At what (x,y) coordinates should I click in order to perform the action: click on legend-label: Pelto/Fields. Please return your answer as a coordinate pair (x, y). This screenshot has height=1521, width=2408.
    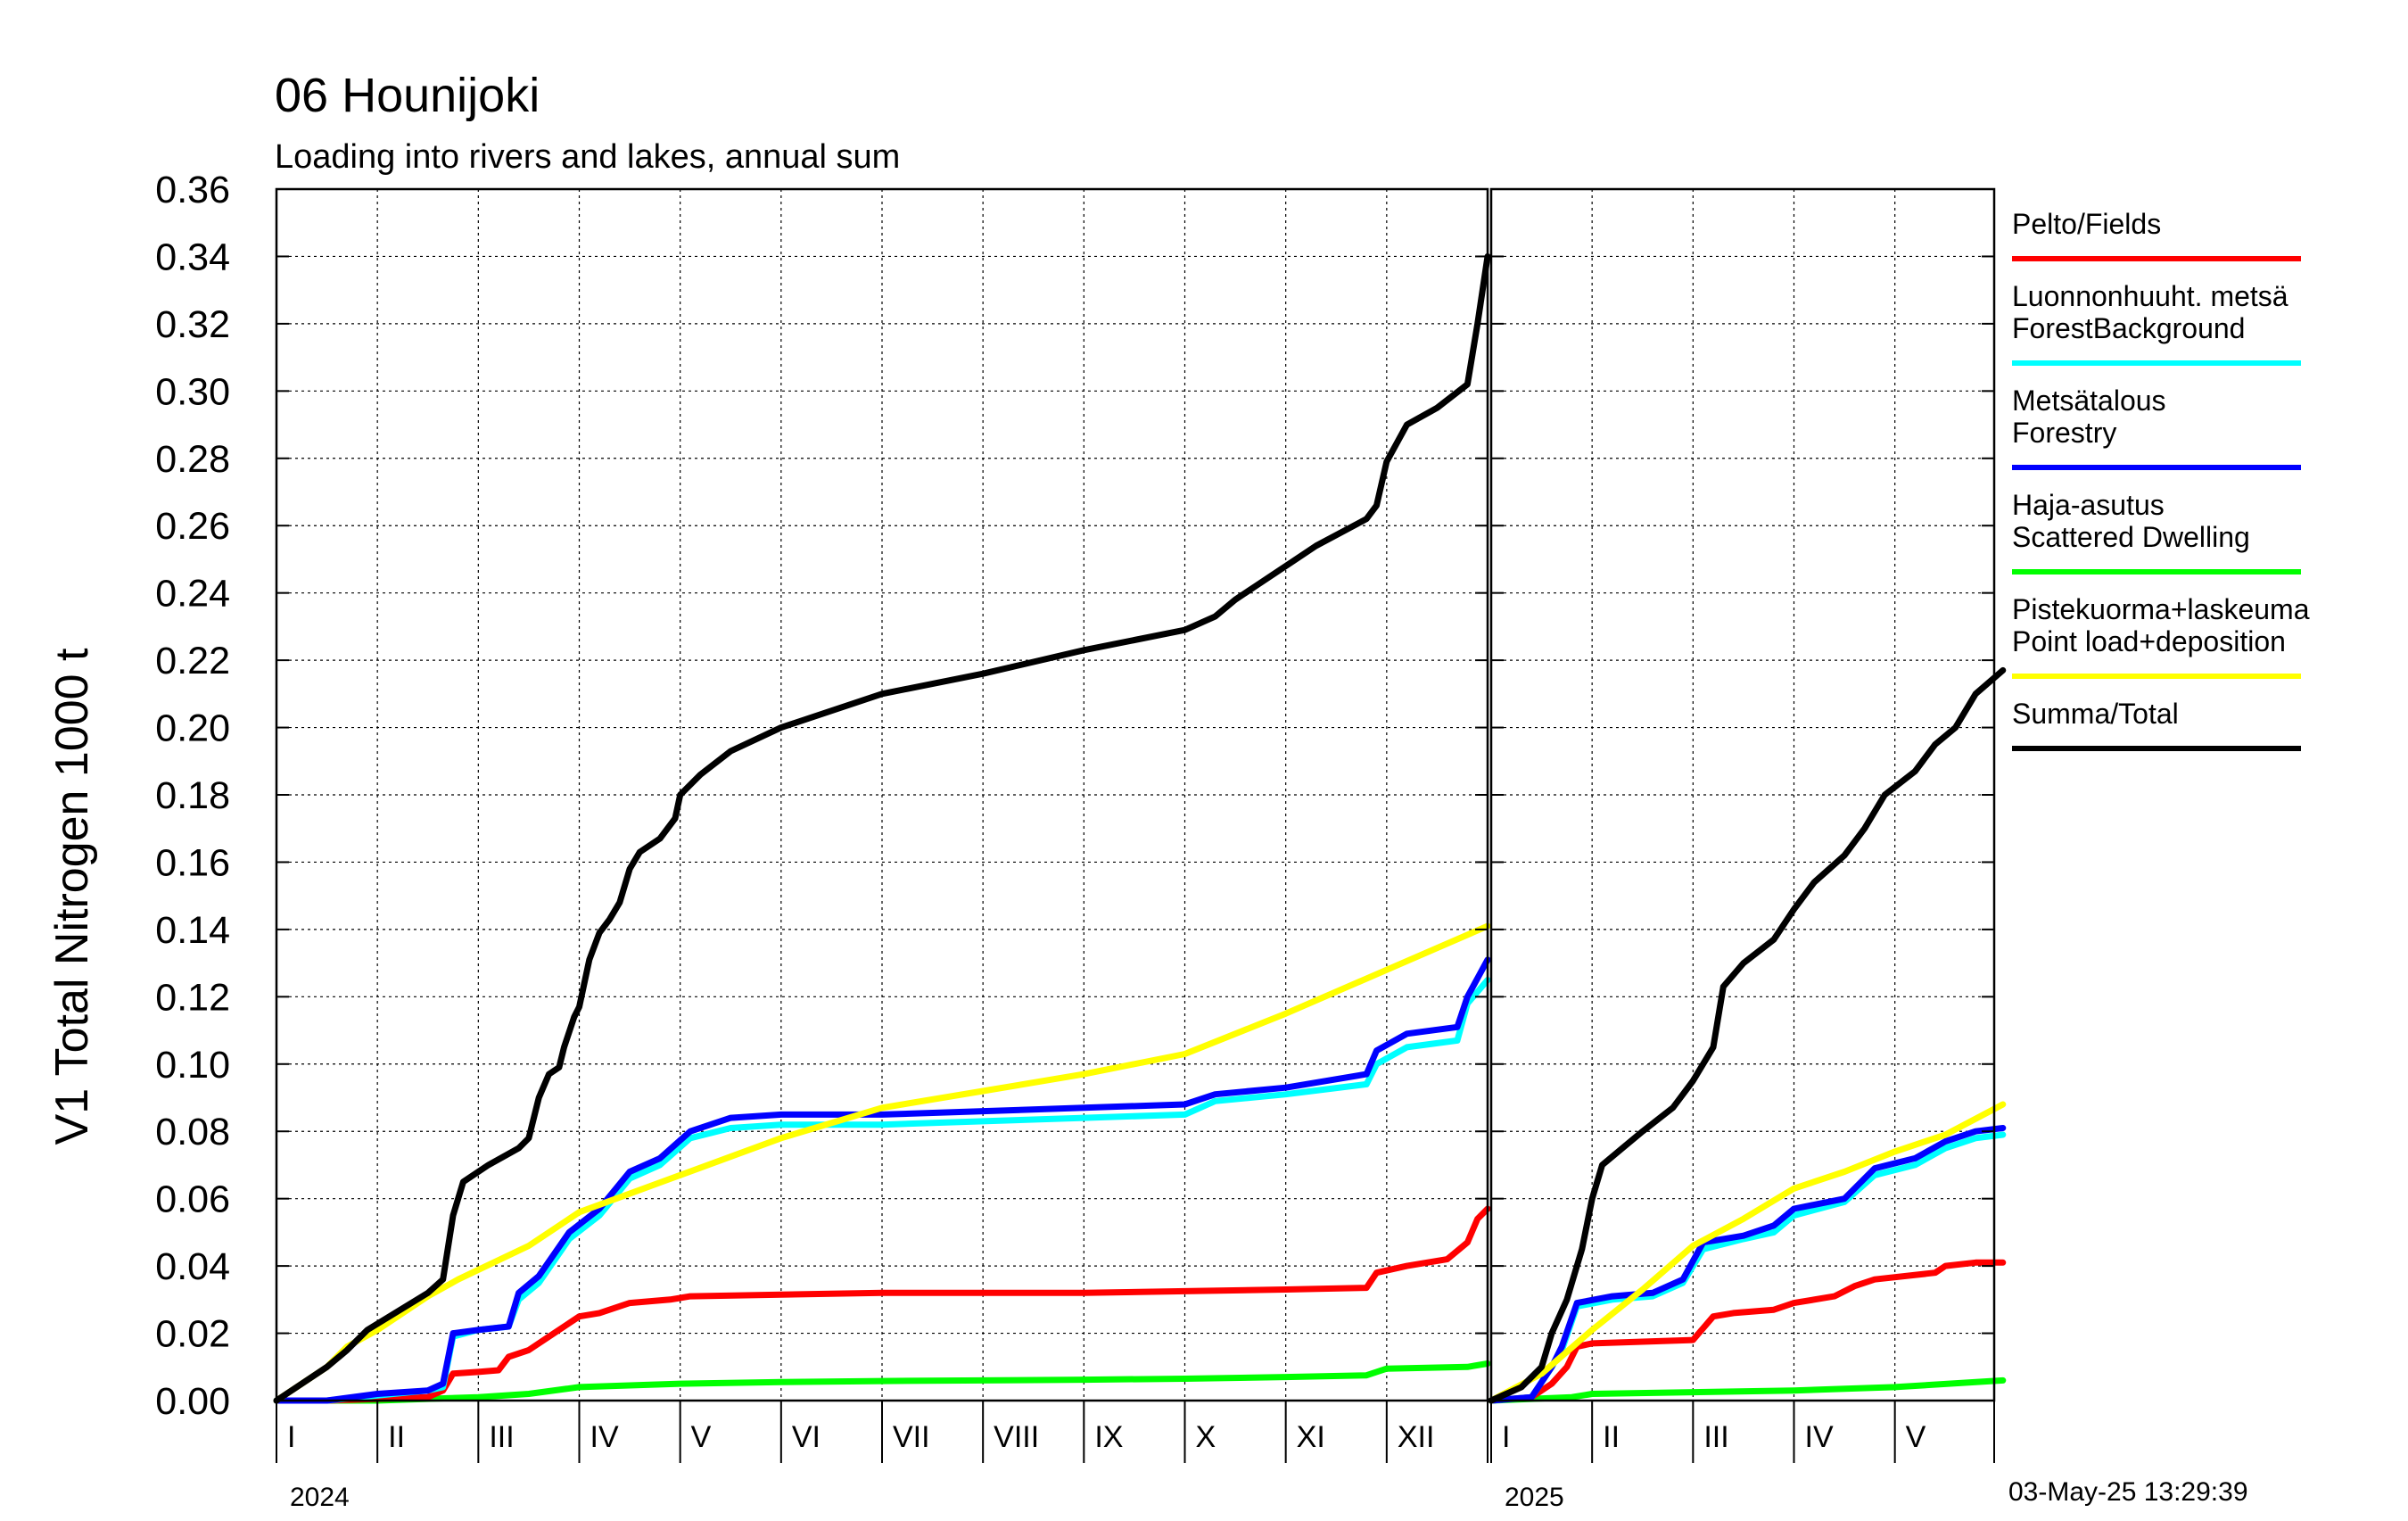
    Looking at the image, I should click on (2086, 224).